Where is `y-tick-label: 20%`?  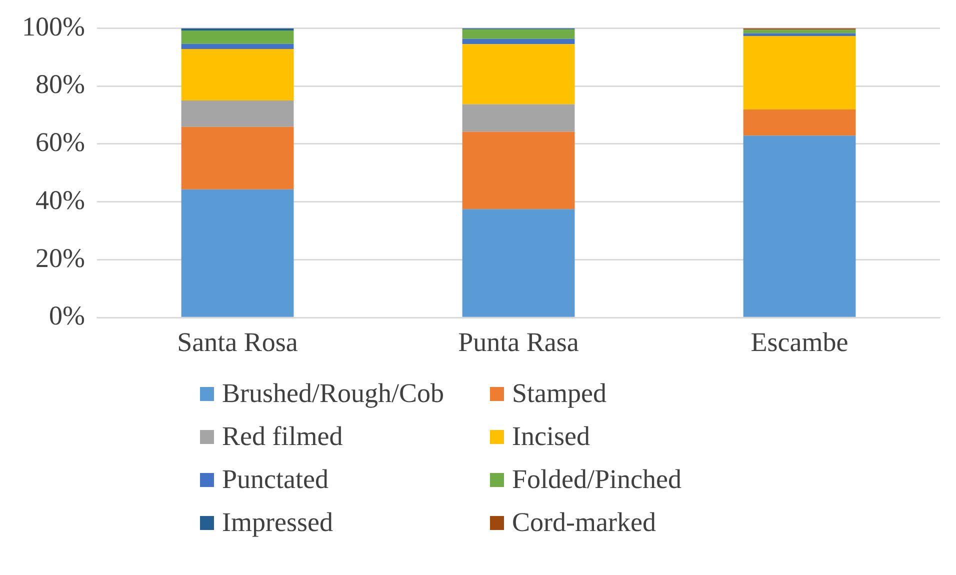 y-tick-label: 20% is located at coordinates (60, 257).